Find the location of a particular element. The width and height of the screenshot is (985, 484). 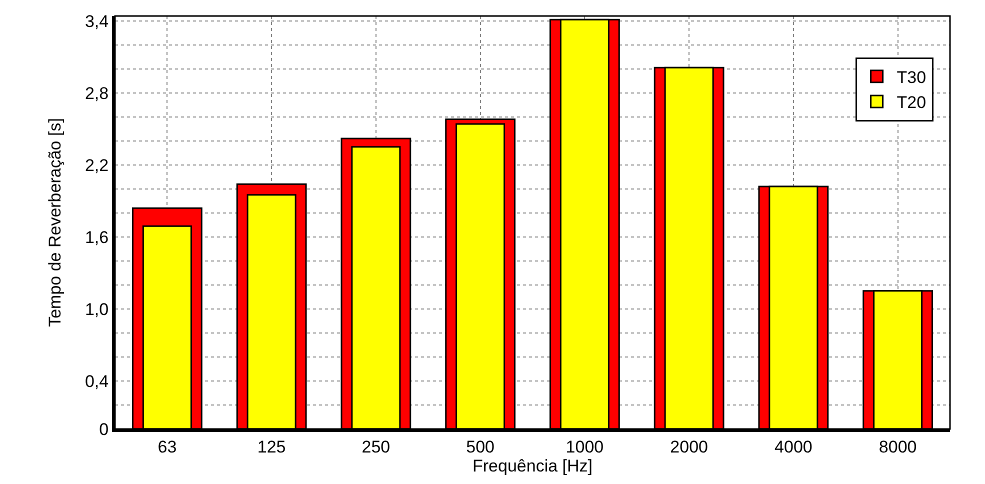

y-tick-label: 3,4 is located at coordinates (96, 21).